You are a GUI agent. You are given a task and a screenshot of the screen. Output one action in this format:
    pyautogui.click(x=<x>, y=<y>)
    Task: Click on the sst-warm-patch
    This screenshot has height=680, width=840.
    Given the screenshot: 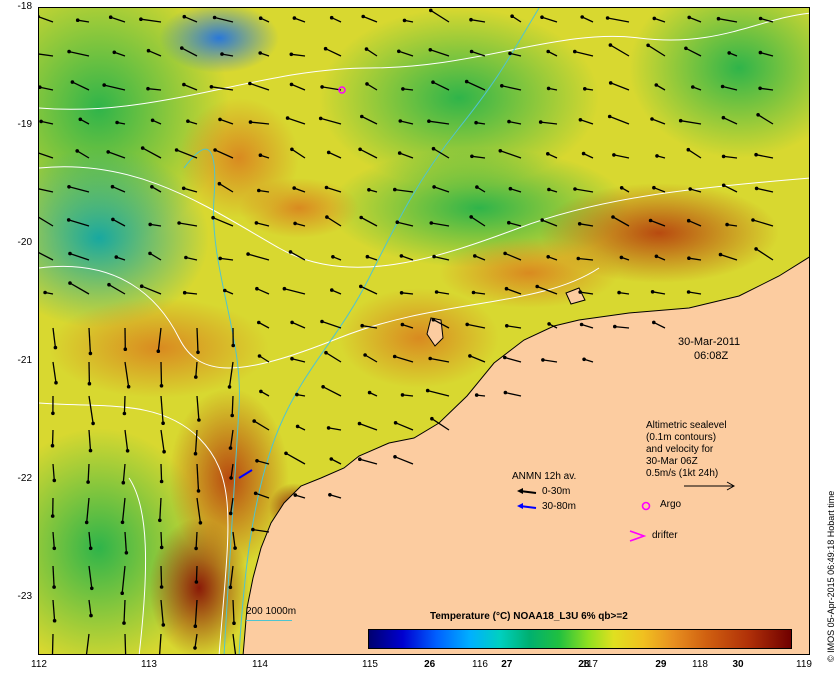 What is the action you would take?
    pyautogui.click(x=529, y=273)
    